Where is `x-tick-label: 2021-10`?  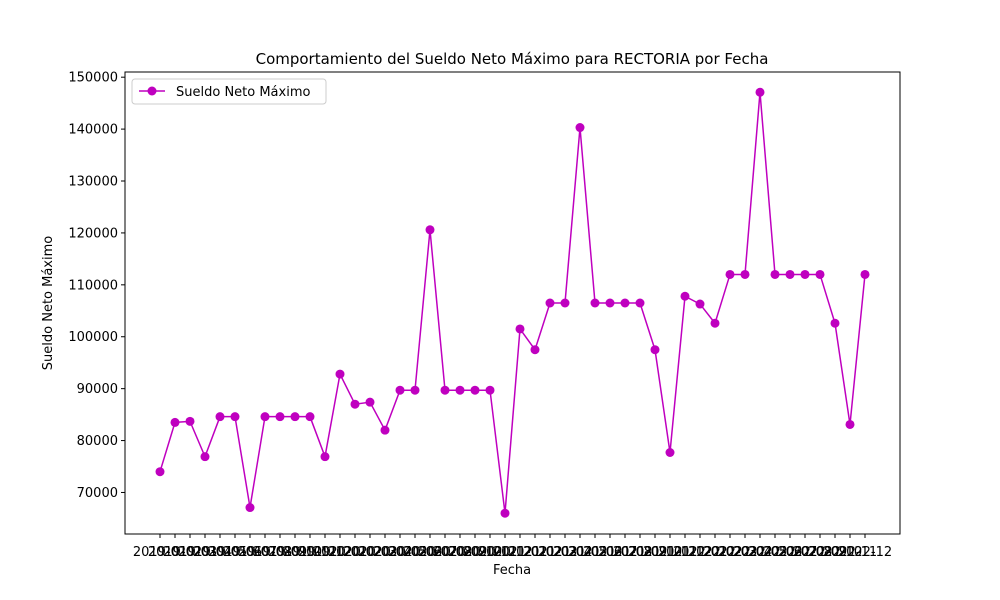
x-tick-label: 2021-10 is located at coordinates (655, 552).